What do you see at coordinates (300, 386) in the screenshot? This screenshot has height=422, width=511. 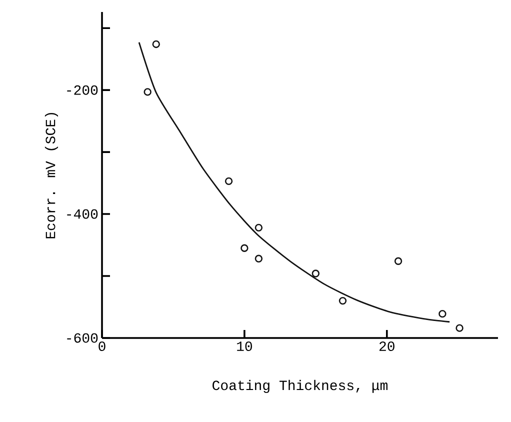 I see `x-axis-title: Coating Thickness, μm` at bounding box center [300, 386].